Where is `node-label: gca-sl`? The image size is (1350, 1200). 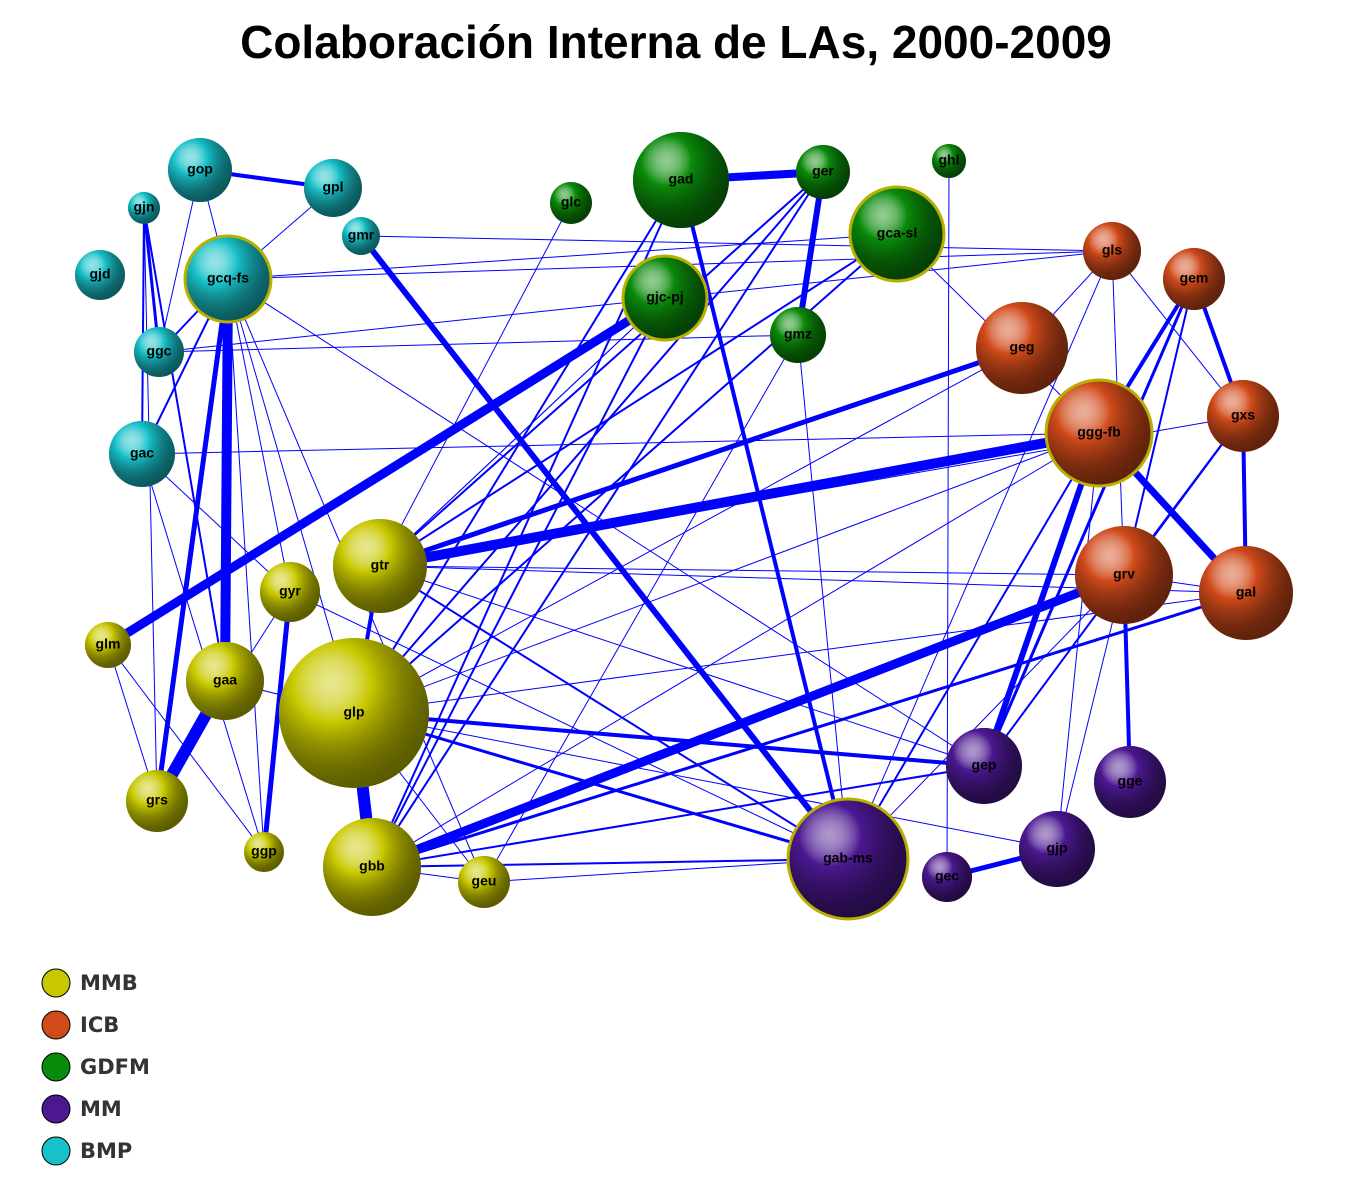
node-label: gca-sl is located at coordinates (897, 233).